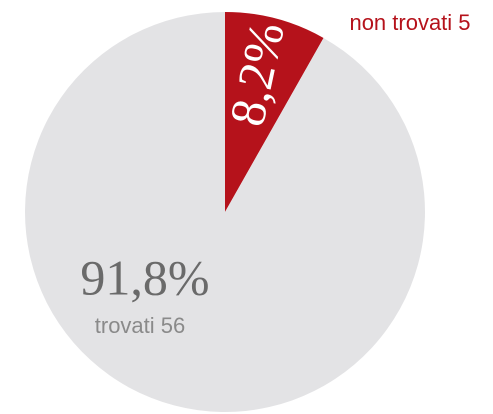  I want to click on pie-slice, so click(274, 112).